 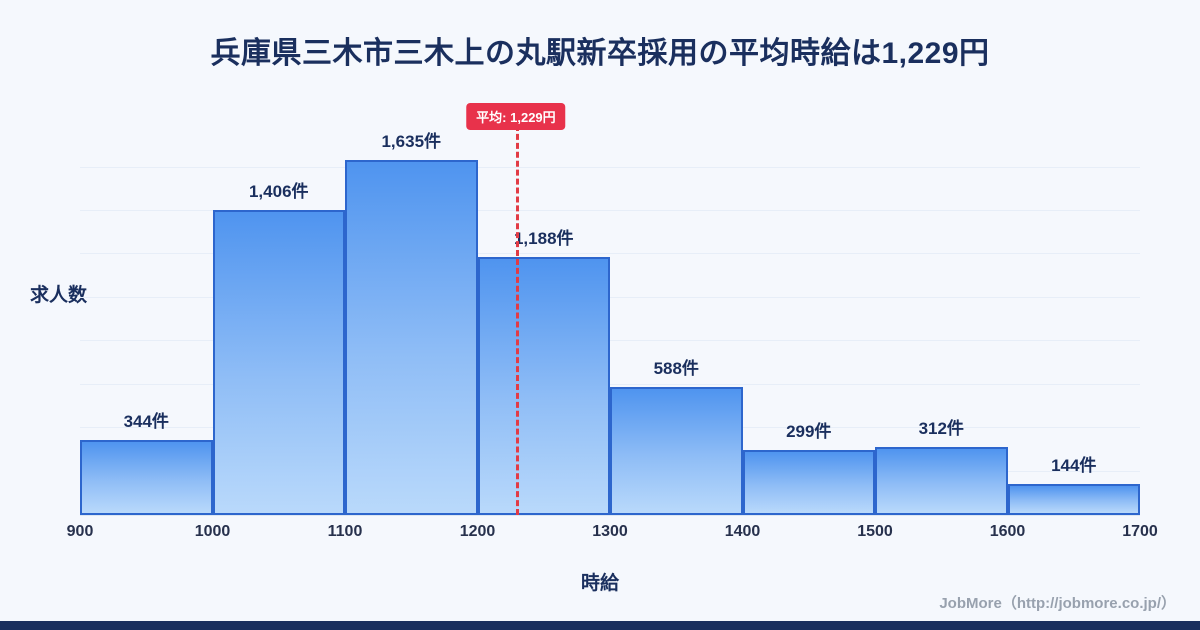 What do you see at coordinates (1074, 465) in the screenshot?
I see `bar-value-label: 144件` at bounding box center [1074, 465].